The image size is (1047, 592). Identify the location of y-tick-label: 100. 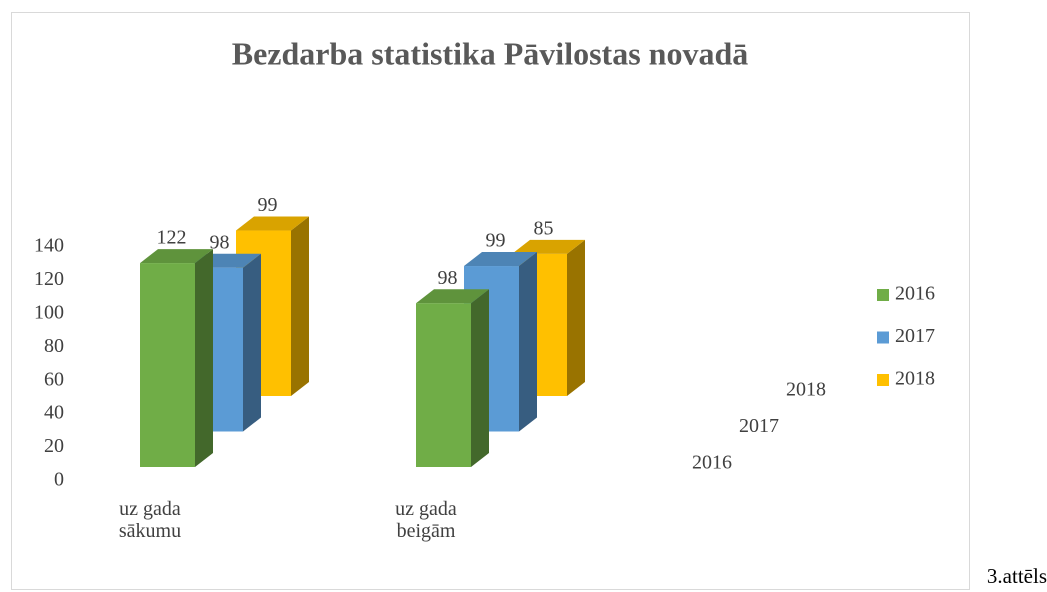
(49, 312).